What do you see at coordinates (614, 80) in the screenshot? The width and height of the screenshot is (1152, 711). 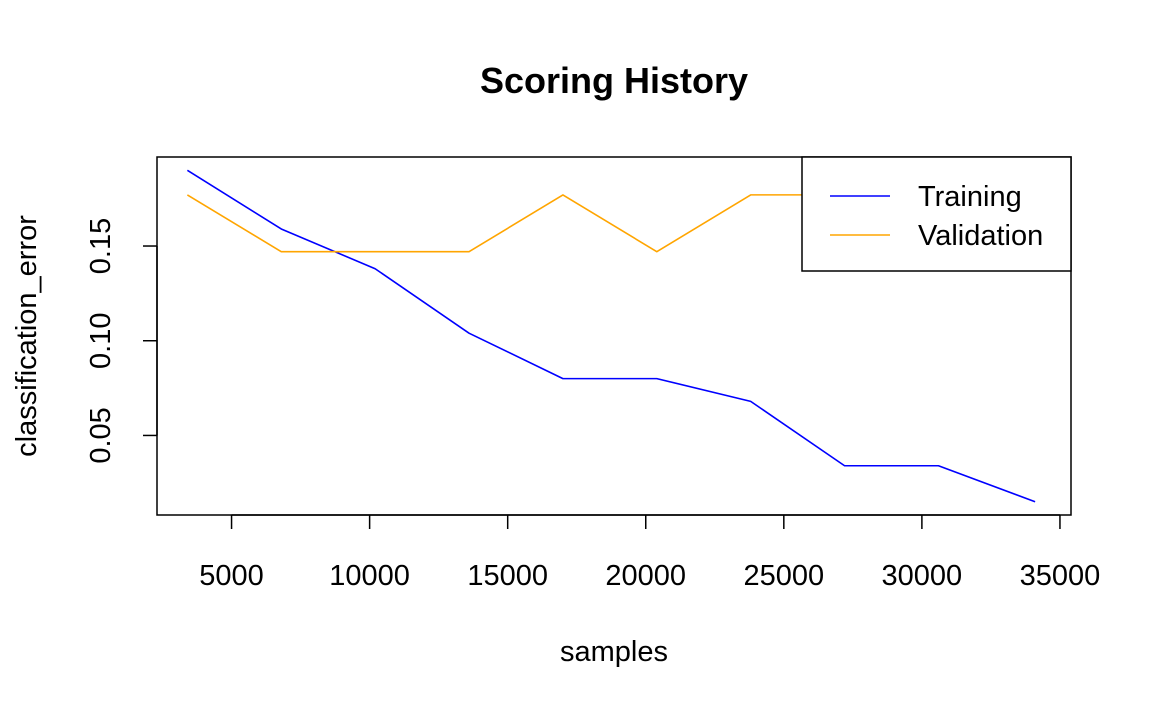 I see `chart-title: Scoring History` at bounding box center [614, 80].